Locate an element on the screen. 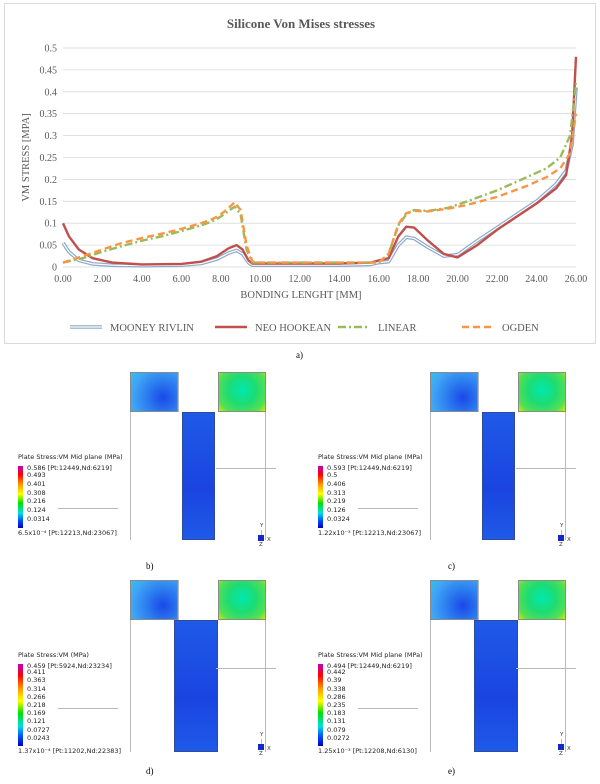  chart-title: Silicone Von Mises stresses is located at coordinates (301, 23).